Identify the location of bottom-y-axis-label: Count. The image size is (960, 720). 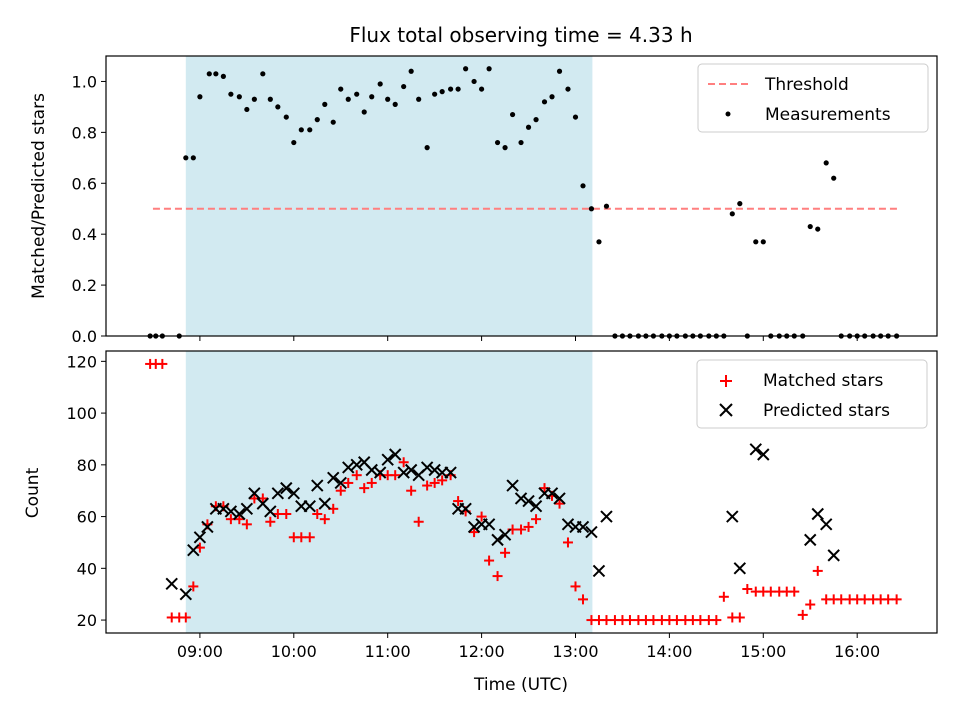
(33, 492).